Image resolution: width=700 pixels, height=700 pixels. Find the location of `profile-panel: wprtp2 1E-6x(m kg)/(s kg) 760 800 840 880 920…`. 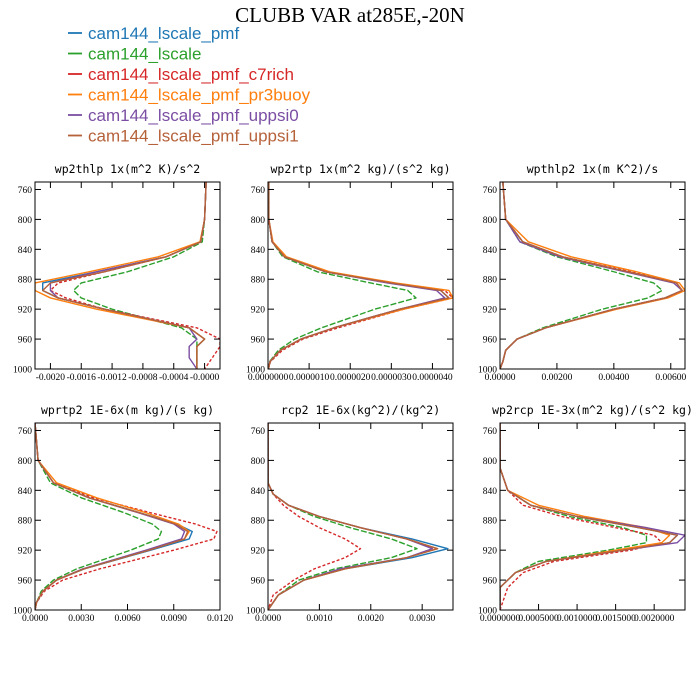

profile-panel: wprtp2 1E-6x(m kg)/(s kg) 760 800 840 880 920… is located at coordinates (123, 513).